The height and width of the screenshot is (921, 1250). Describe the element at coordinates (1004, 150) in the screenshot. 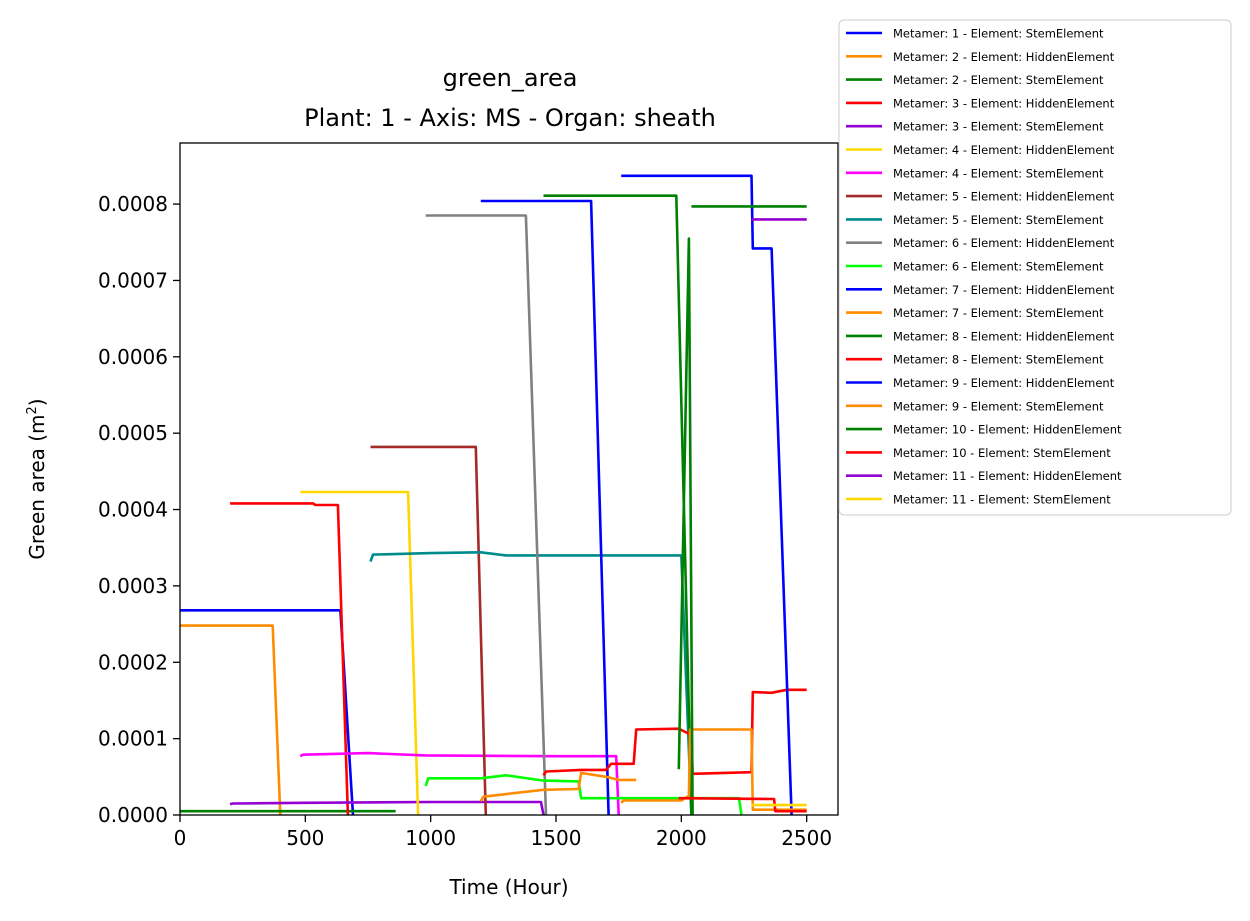

I see `legend-entry: Metamer: 4 - Element: HiddenElement` at that location.